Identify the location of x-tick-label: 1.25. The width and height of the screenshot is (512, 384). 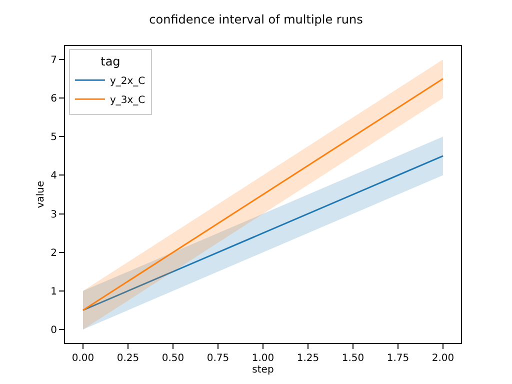
(308, 358).